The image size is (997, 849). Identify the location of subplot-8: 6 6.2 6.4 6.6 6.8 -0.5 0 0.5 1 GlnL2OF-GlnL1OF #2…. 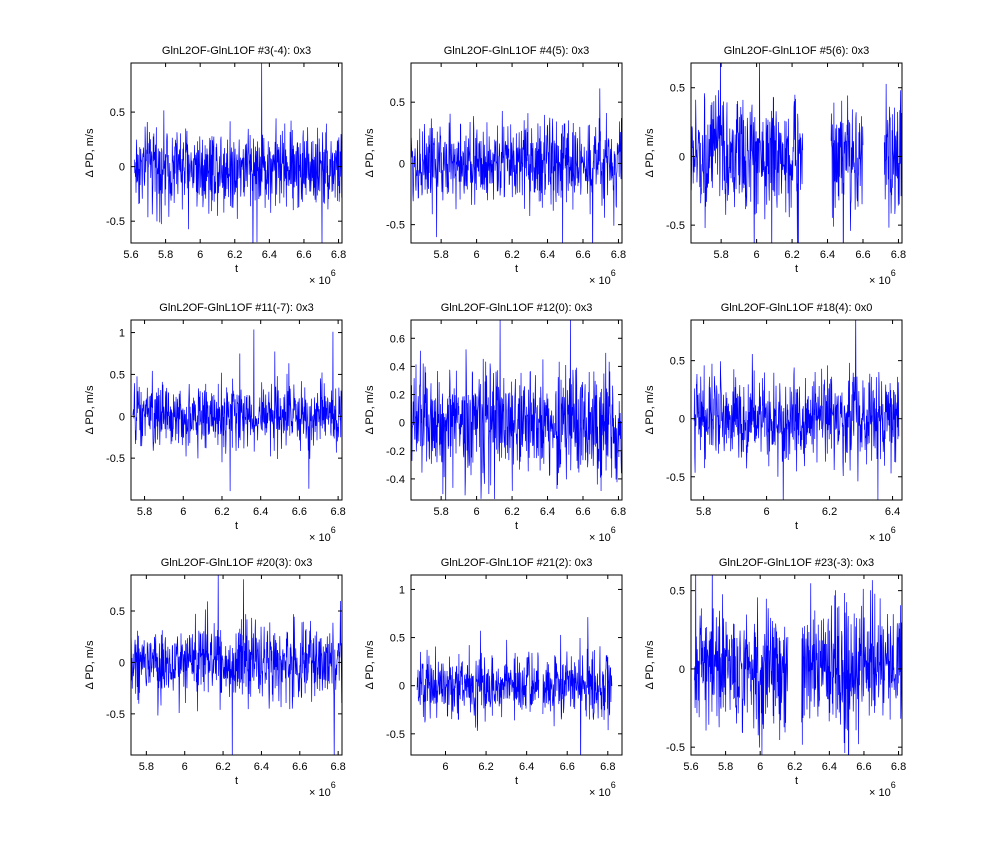
(493, 678).